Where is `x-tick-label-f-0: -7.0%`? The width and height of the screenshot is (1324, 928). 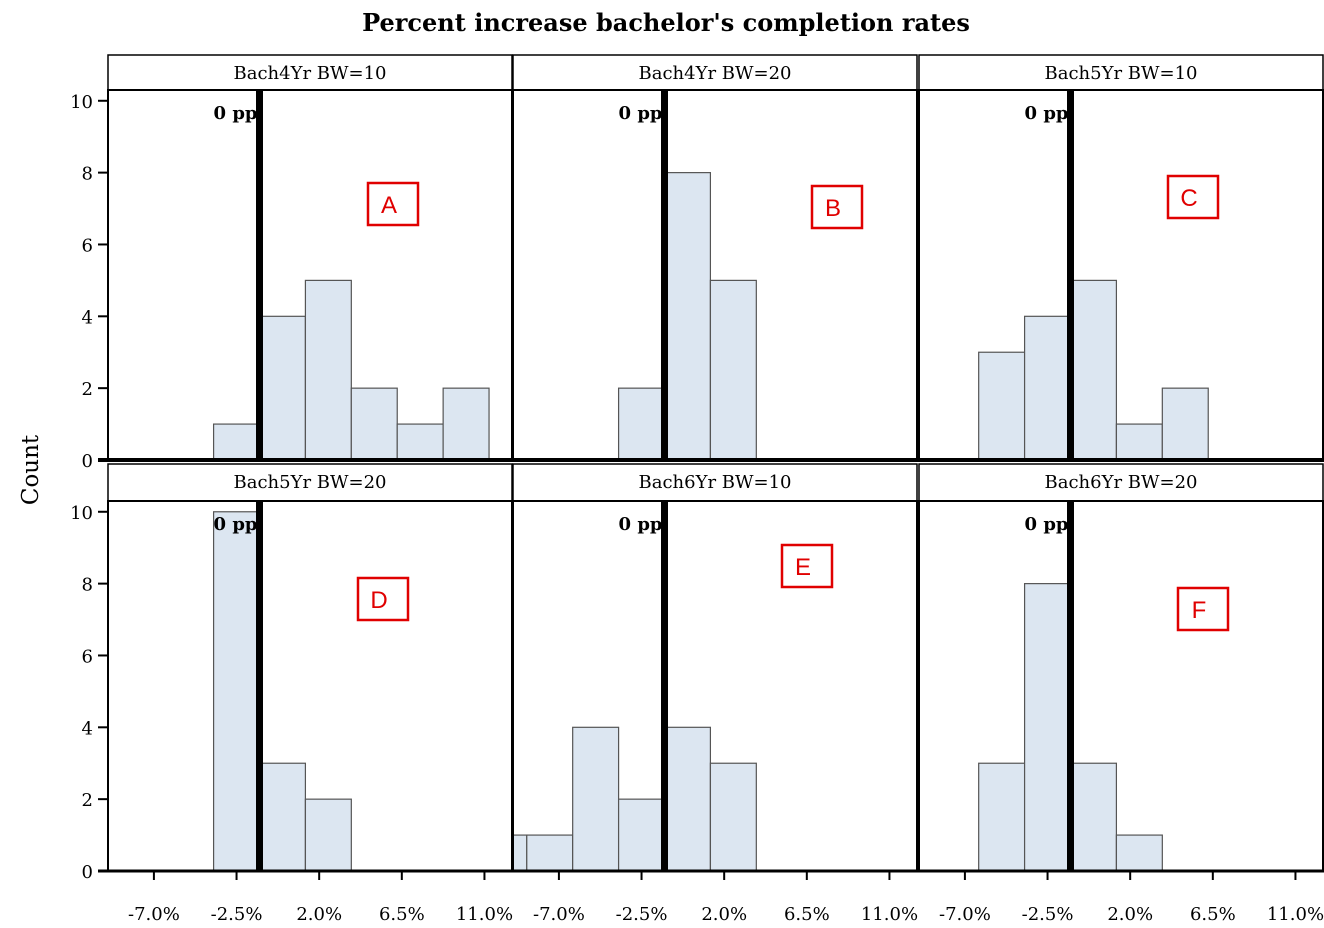
x-tick-label-f-0: -7.0% is located at coordinates (965, 914).